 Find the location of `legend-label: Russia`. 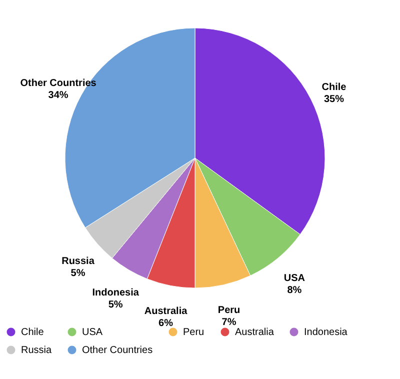

legend-label: Russia is located at coordinates (36, 350).